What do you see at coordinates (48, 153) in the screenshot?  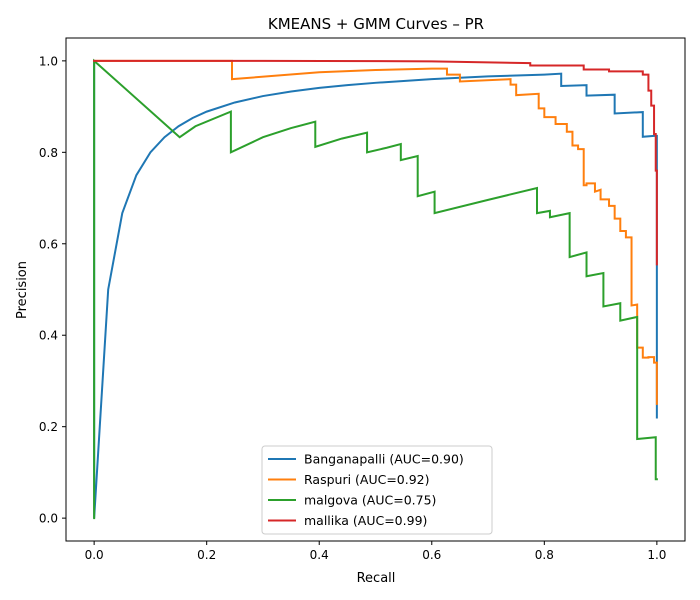 I see `y-tick-label: 0.8` at bounding box center [48, 153].